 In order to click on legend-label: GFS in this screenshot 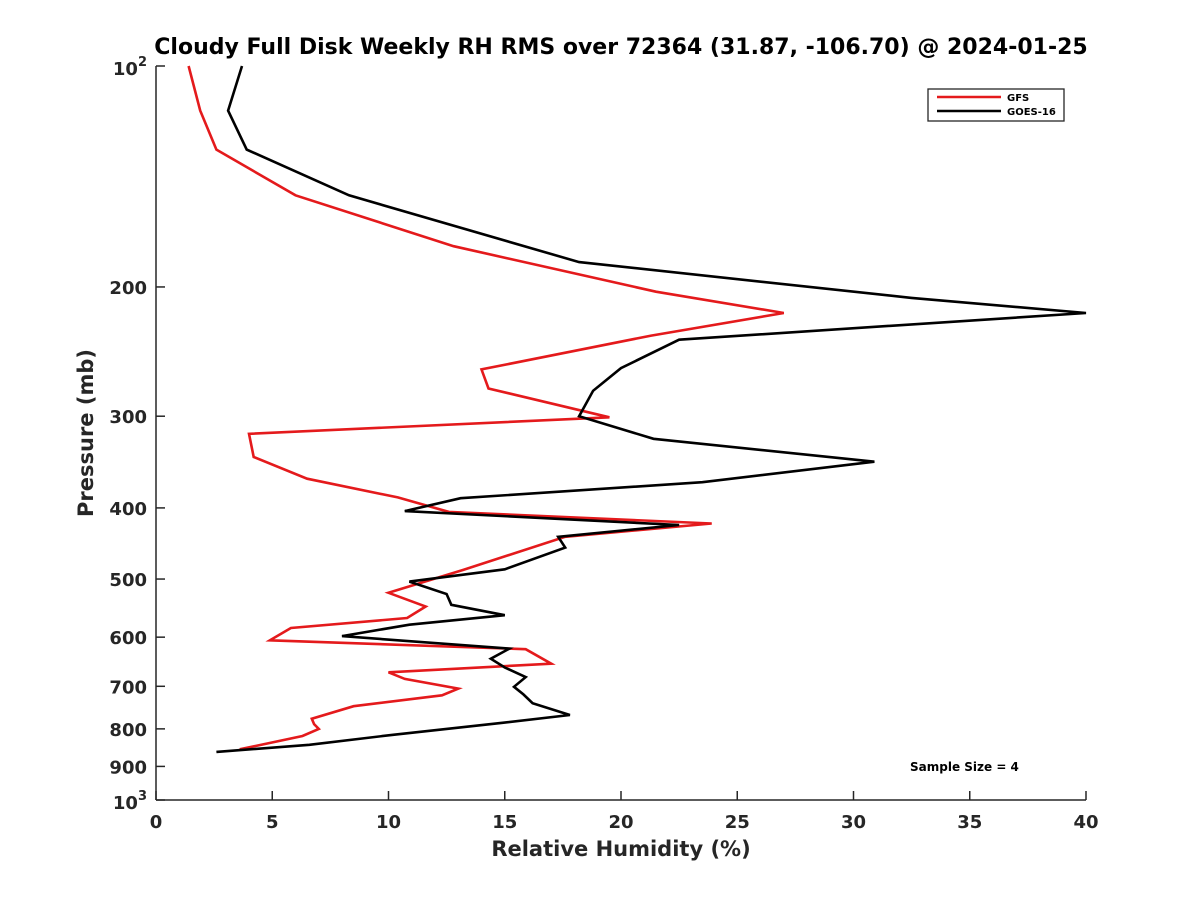, I will do `click(1018, 98)`.